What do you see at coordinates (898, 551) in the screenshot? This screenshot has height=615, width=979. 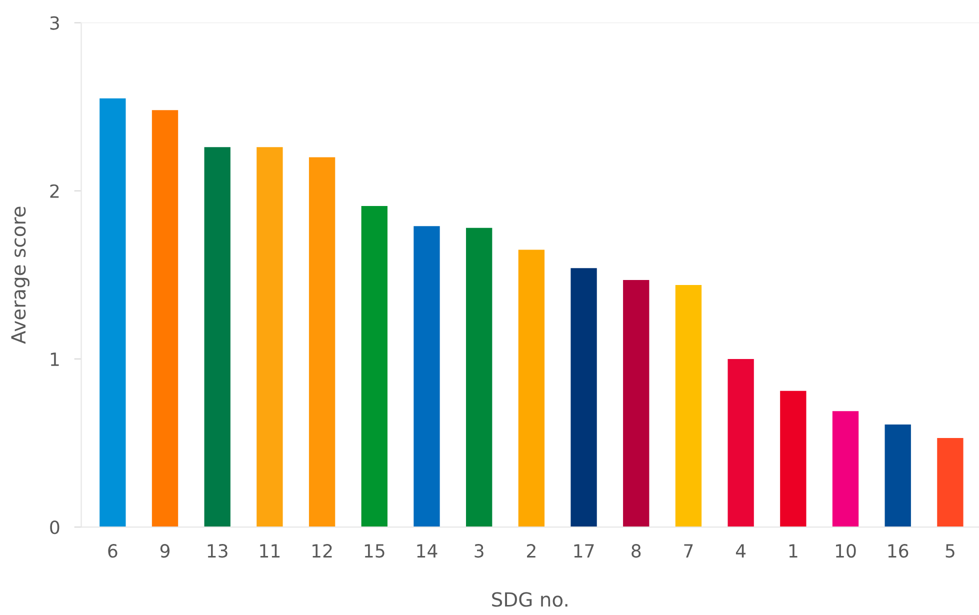 I see `x-tick-label: 16` at bounding box center [898, 551].